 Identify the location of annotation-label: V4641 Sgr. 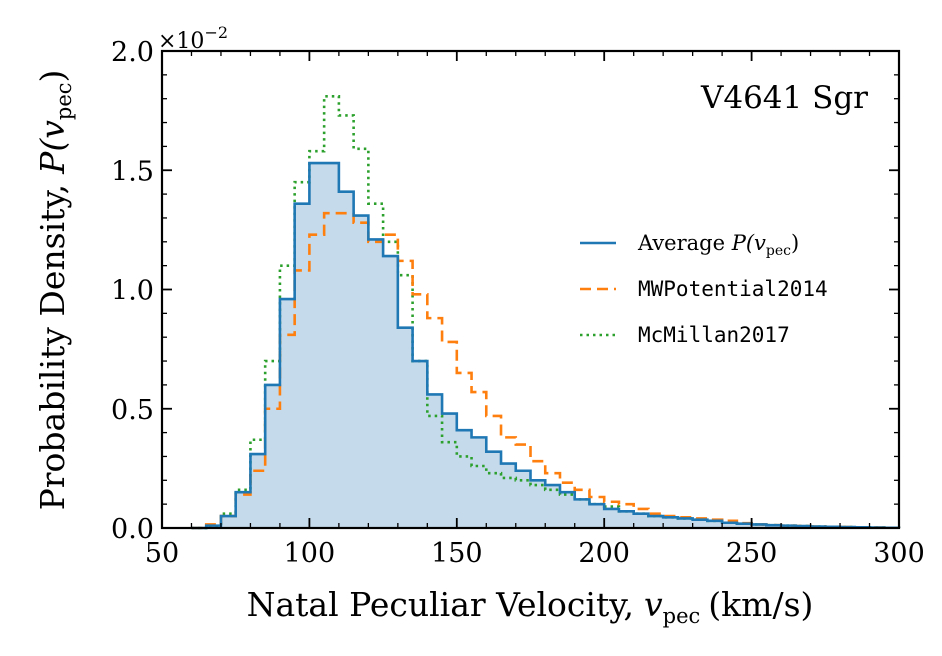
(784, 98).